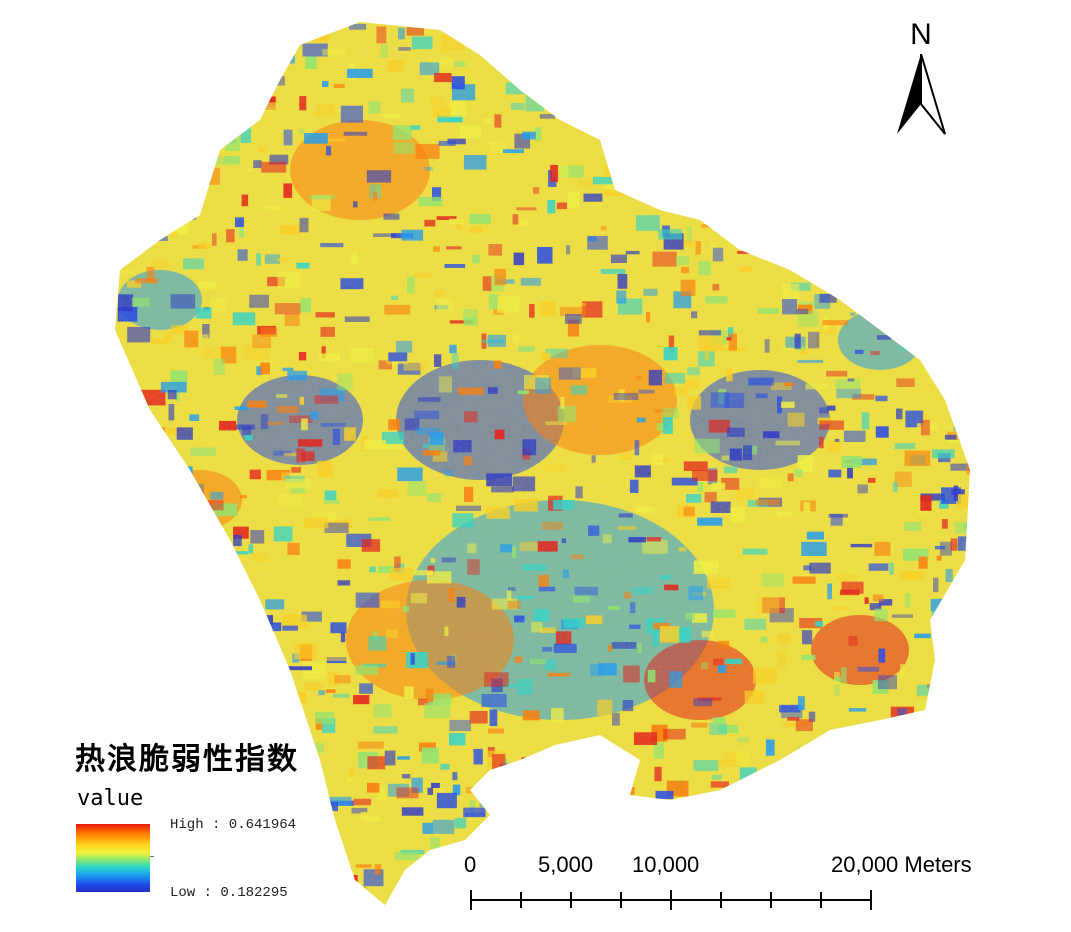 This screenshot has height=932, width=1071. I want to click on legend-high-label: High : 0.641964, so click(233, 825).